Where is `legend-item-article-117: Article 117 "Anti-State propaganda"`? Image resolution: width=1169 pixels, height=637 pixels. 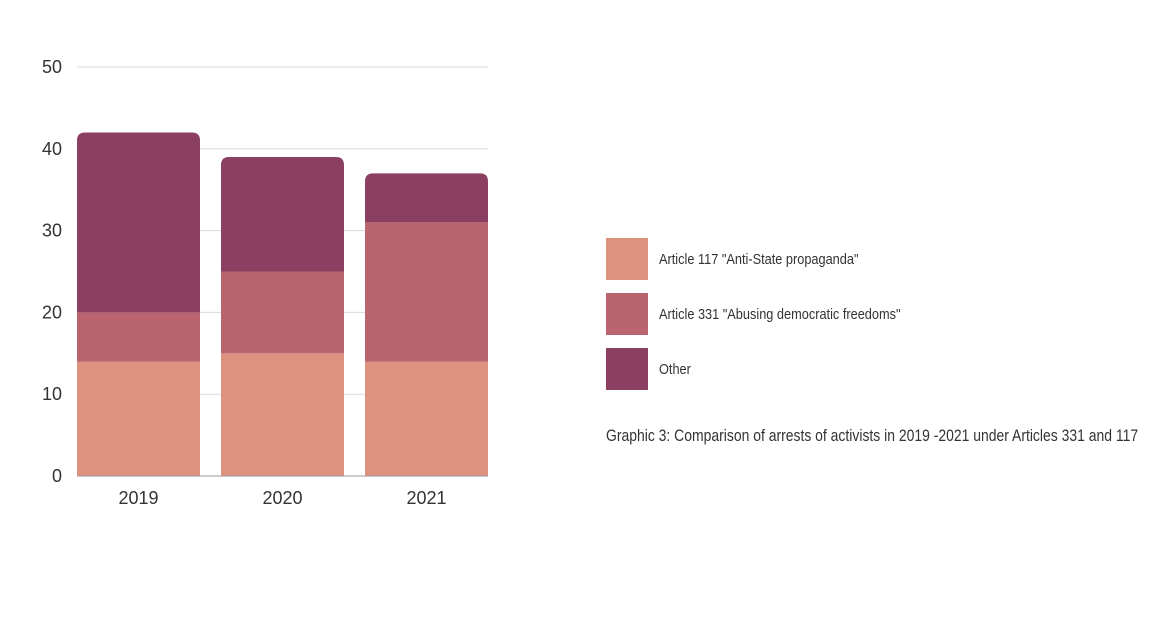
legend-item-article-117: Article 117 "Anti-State propaganda" is located at coordinates (774, 259).